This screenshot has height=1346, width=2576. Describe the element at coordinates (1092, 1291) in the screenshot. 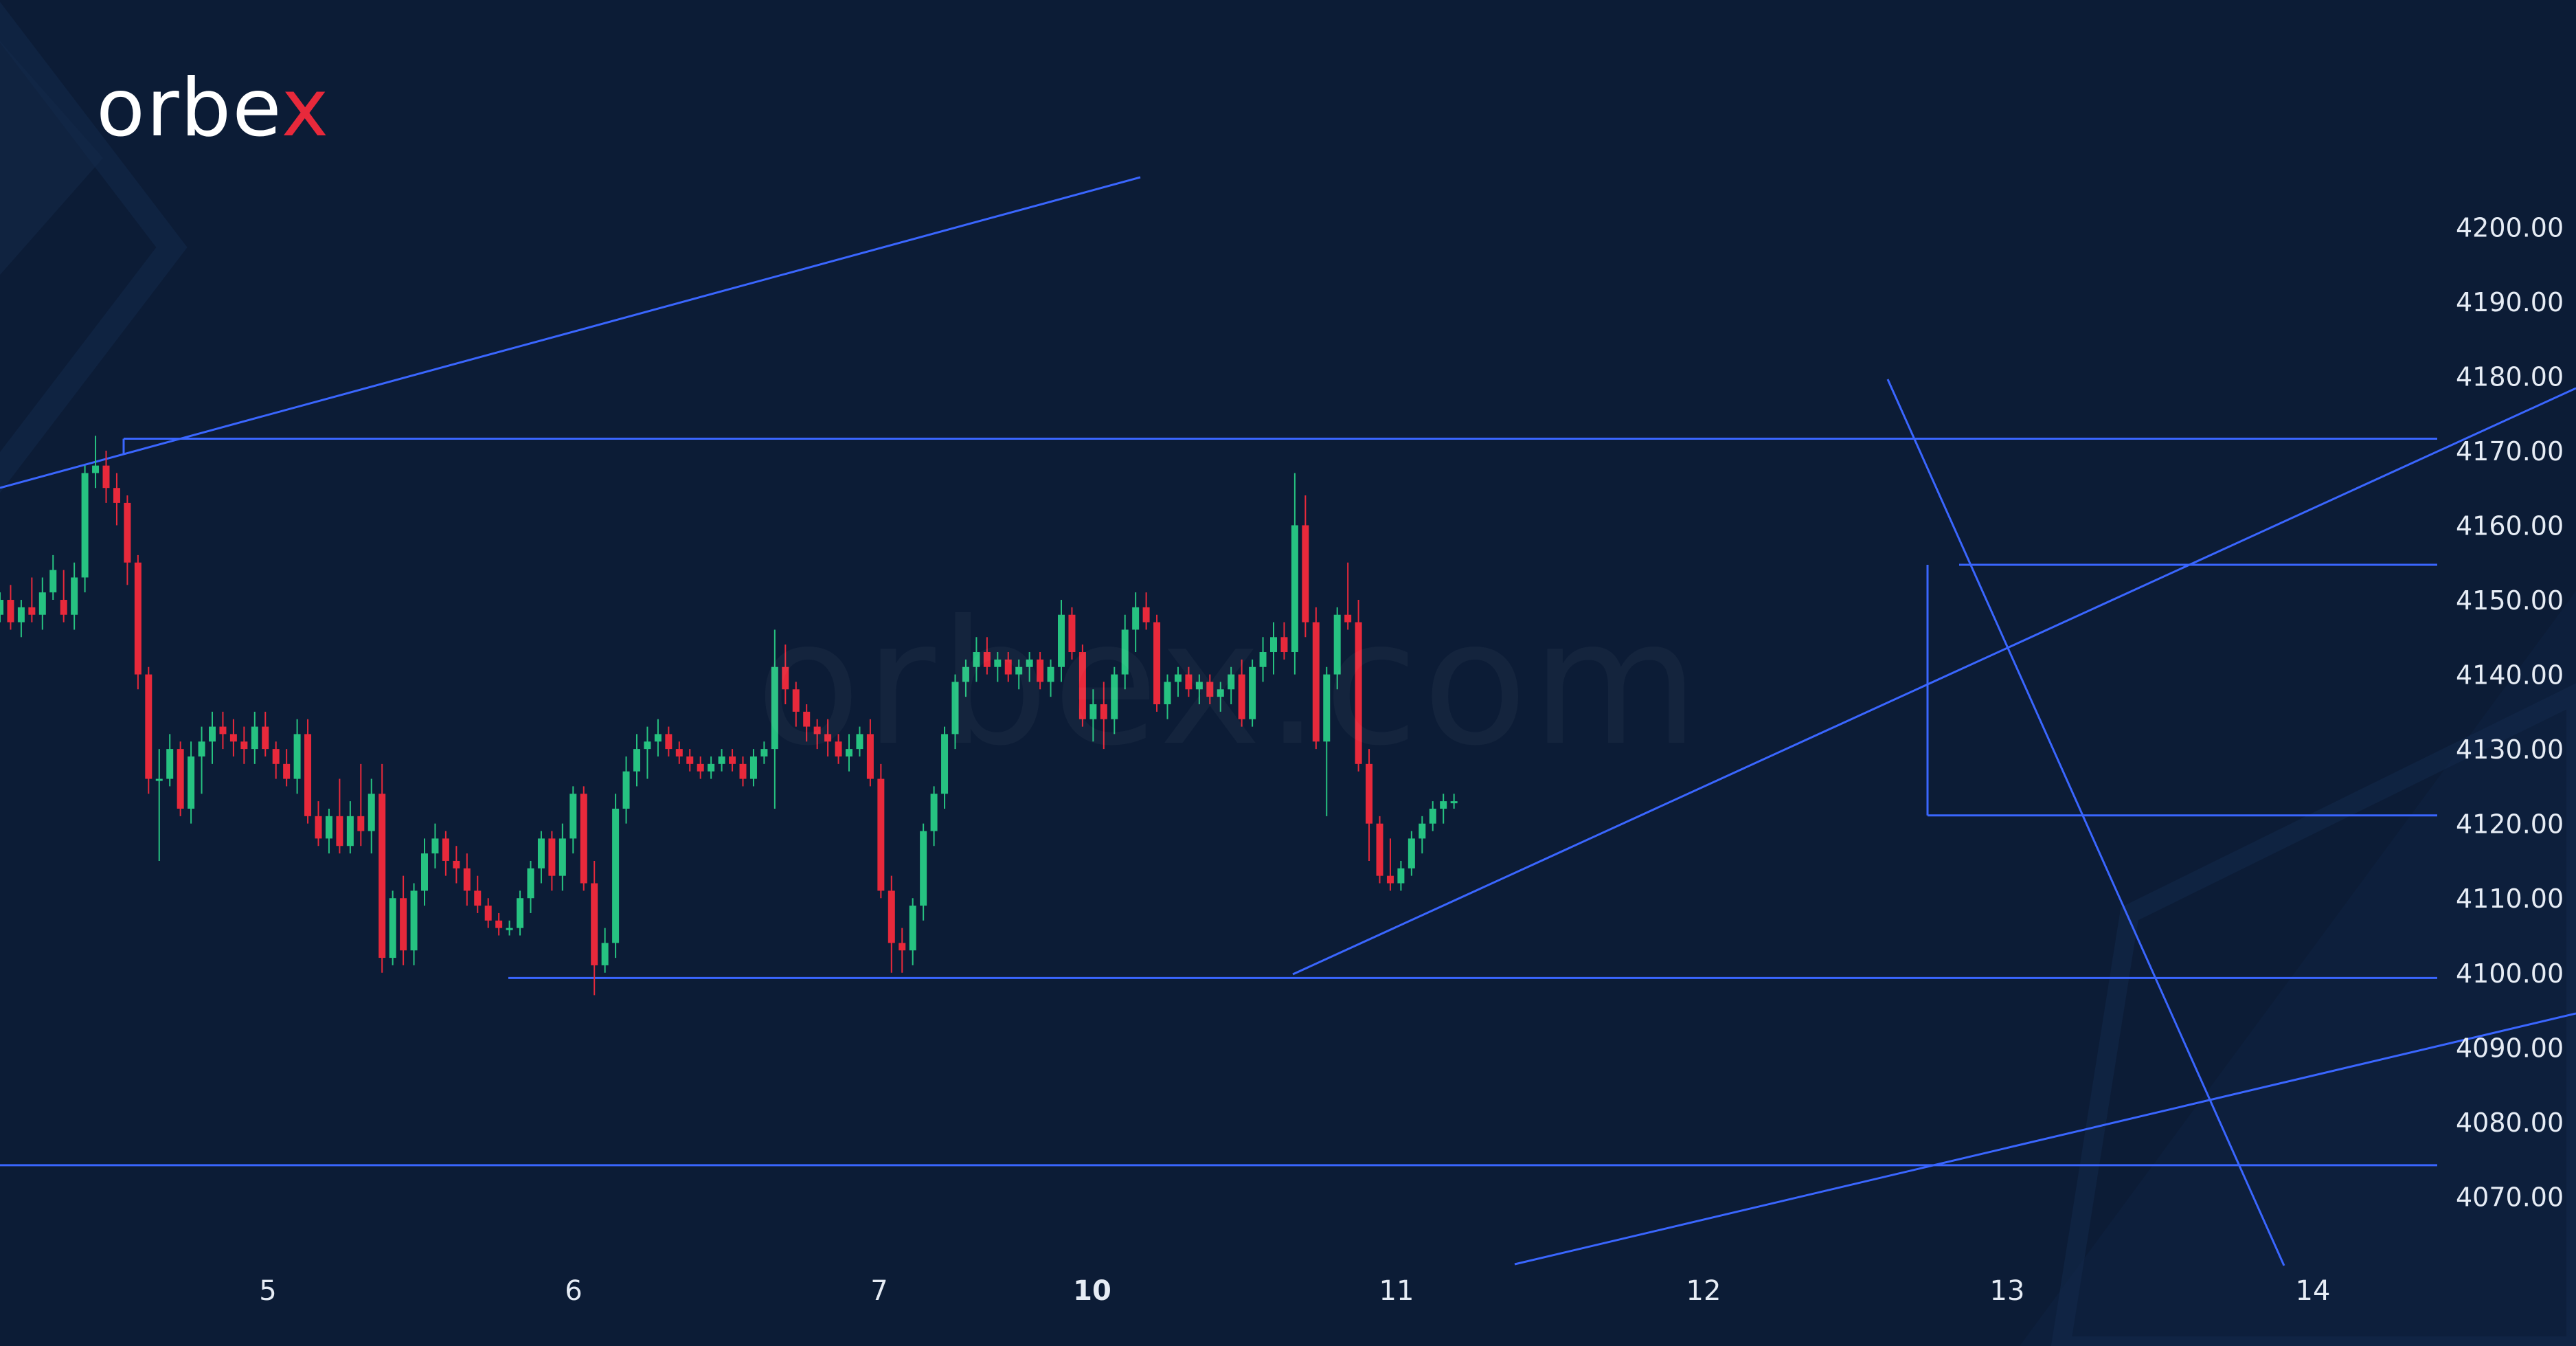

I see `x-tick-label: 10` at that location.